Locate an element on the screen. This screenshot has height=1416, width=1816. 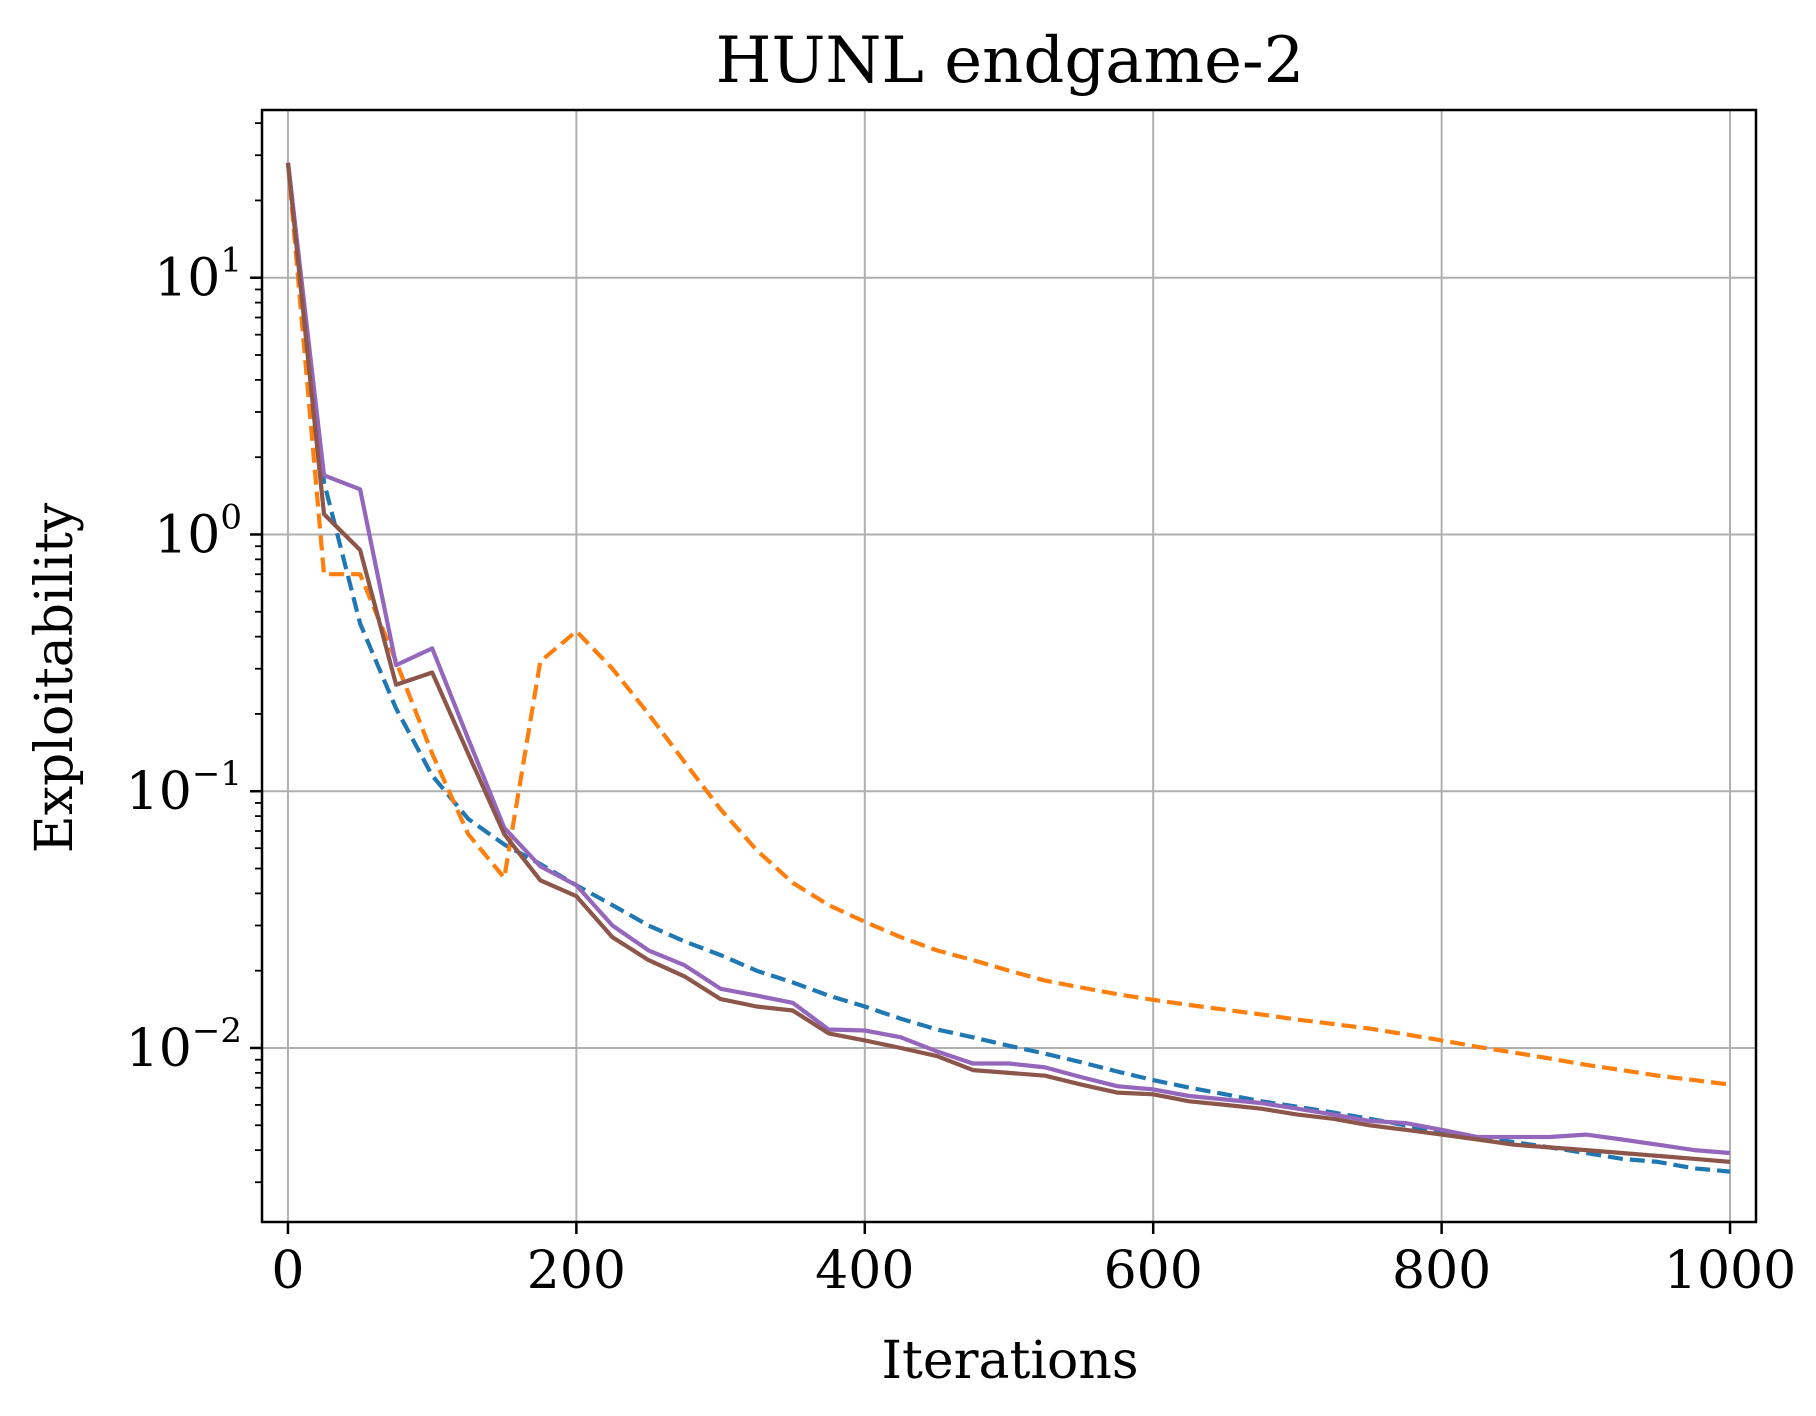
x-tick-label: 600 is located at coordinates (1153, 1271).